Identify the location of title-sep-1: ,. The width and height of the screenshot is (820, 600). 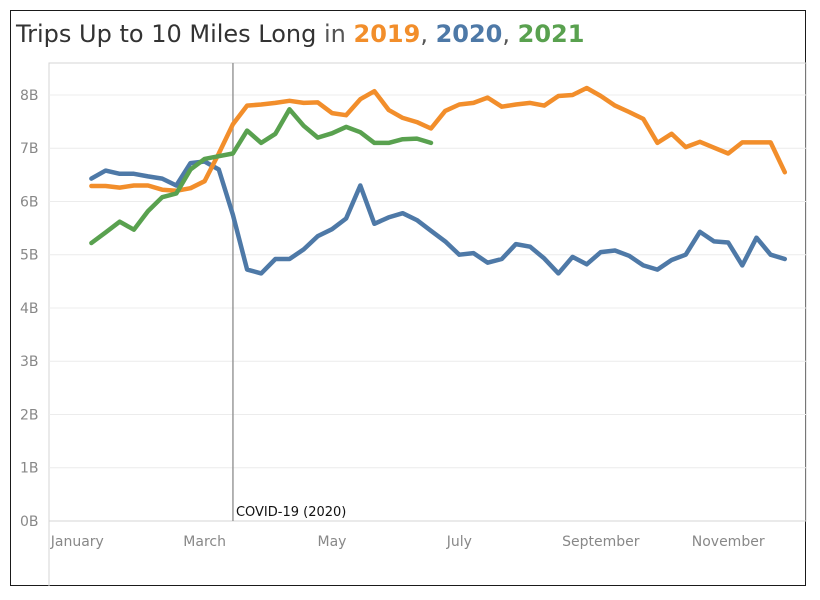
(428, 34).